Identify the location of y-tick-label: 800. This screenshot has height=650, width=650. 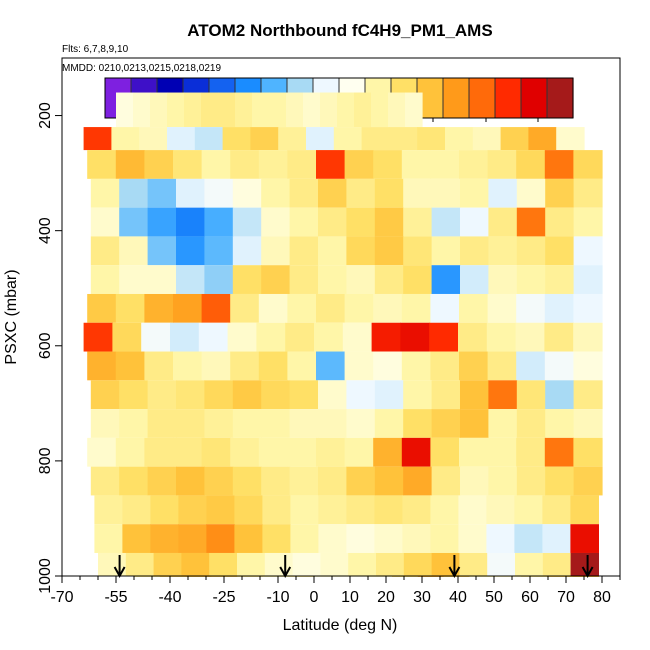
(45, 460).